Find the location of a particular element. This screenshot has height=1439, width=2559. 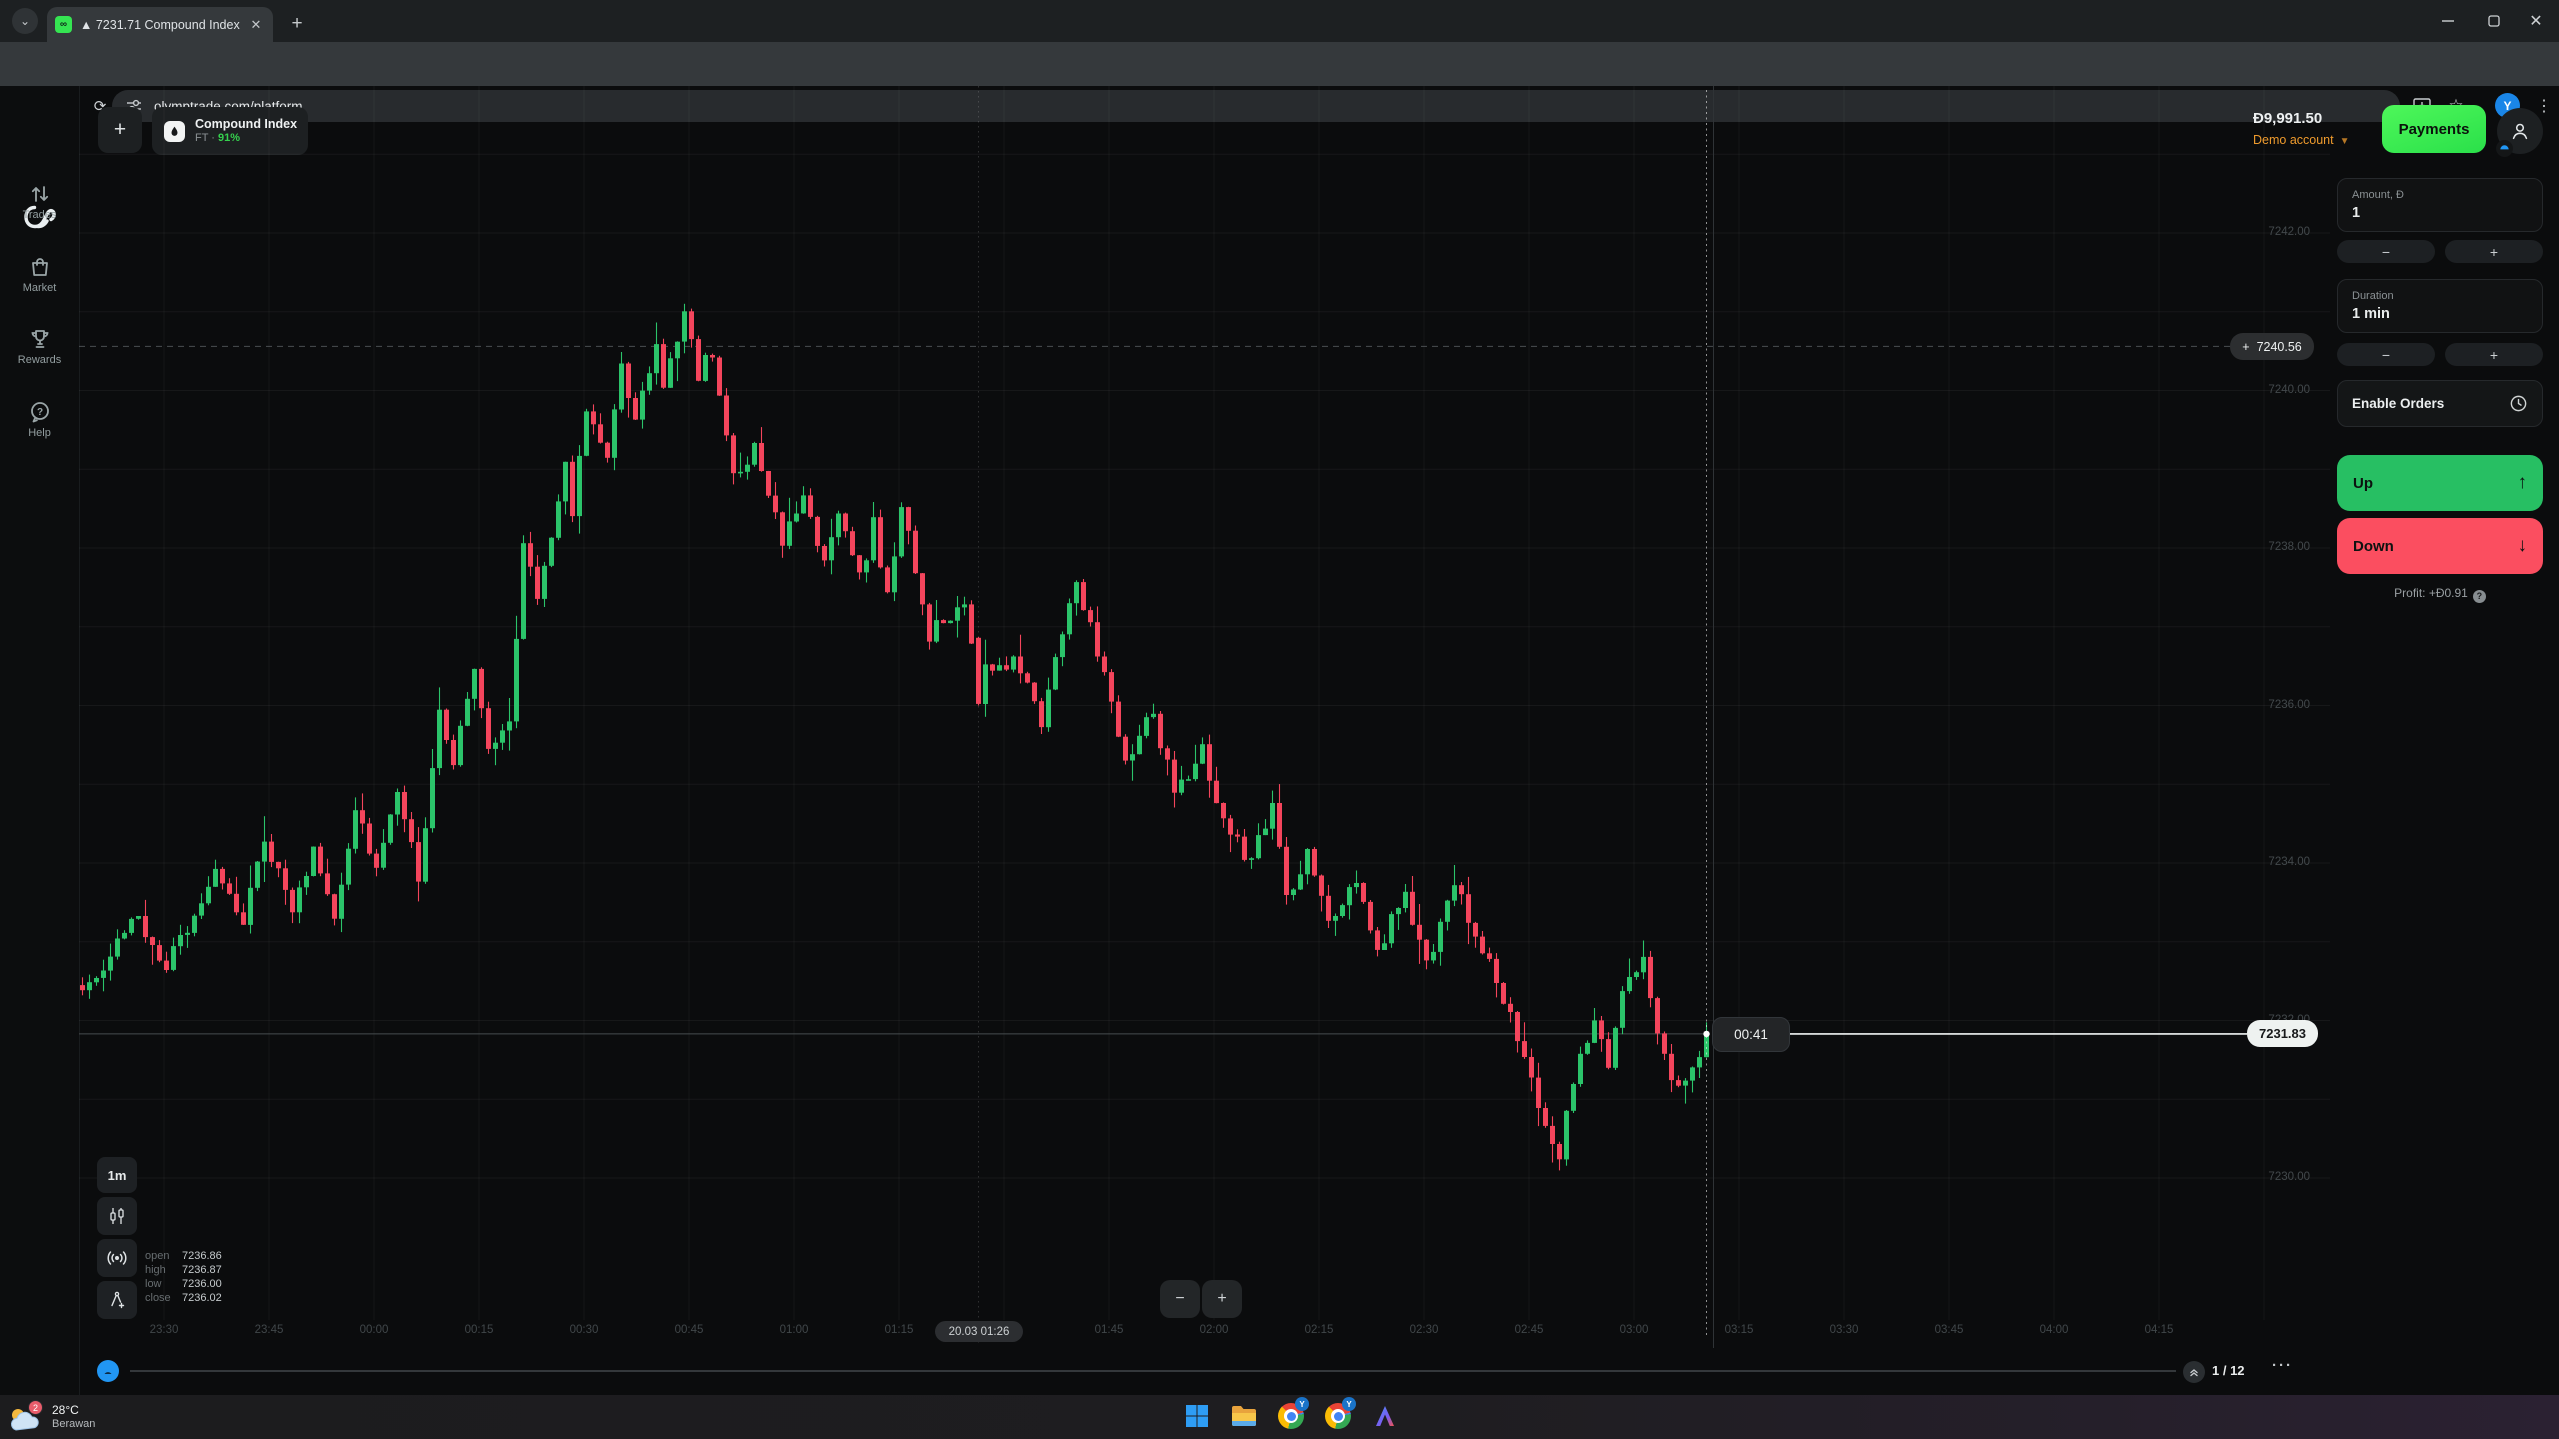

profile-button is located at coordinates (2519, 132).